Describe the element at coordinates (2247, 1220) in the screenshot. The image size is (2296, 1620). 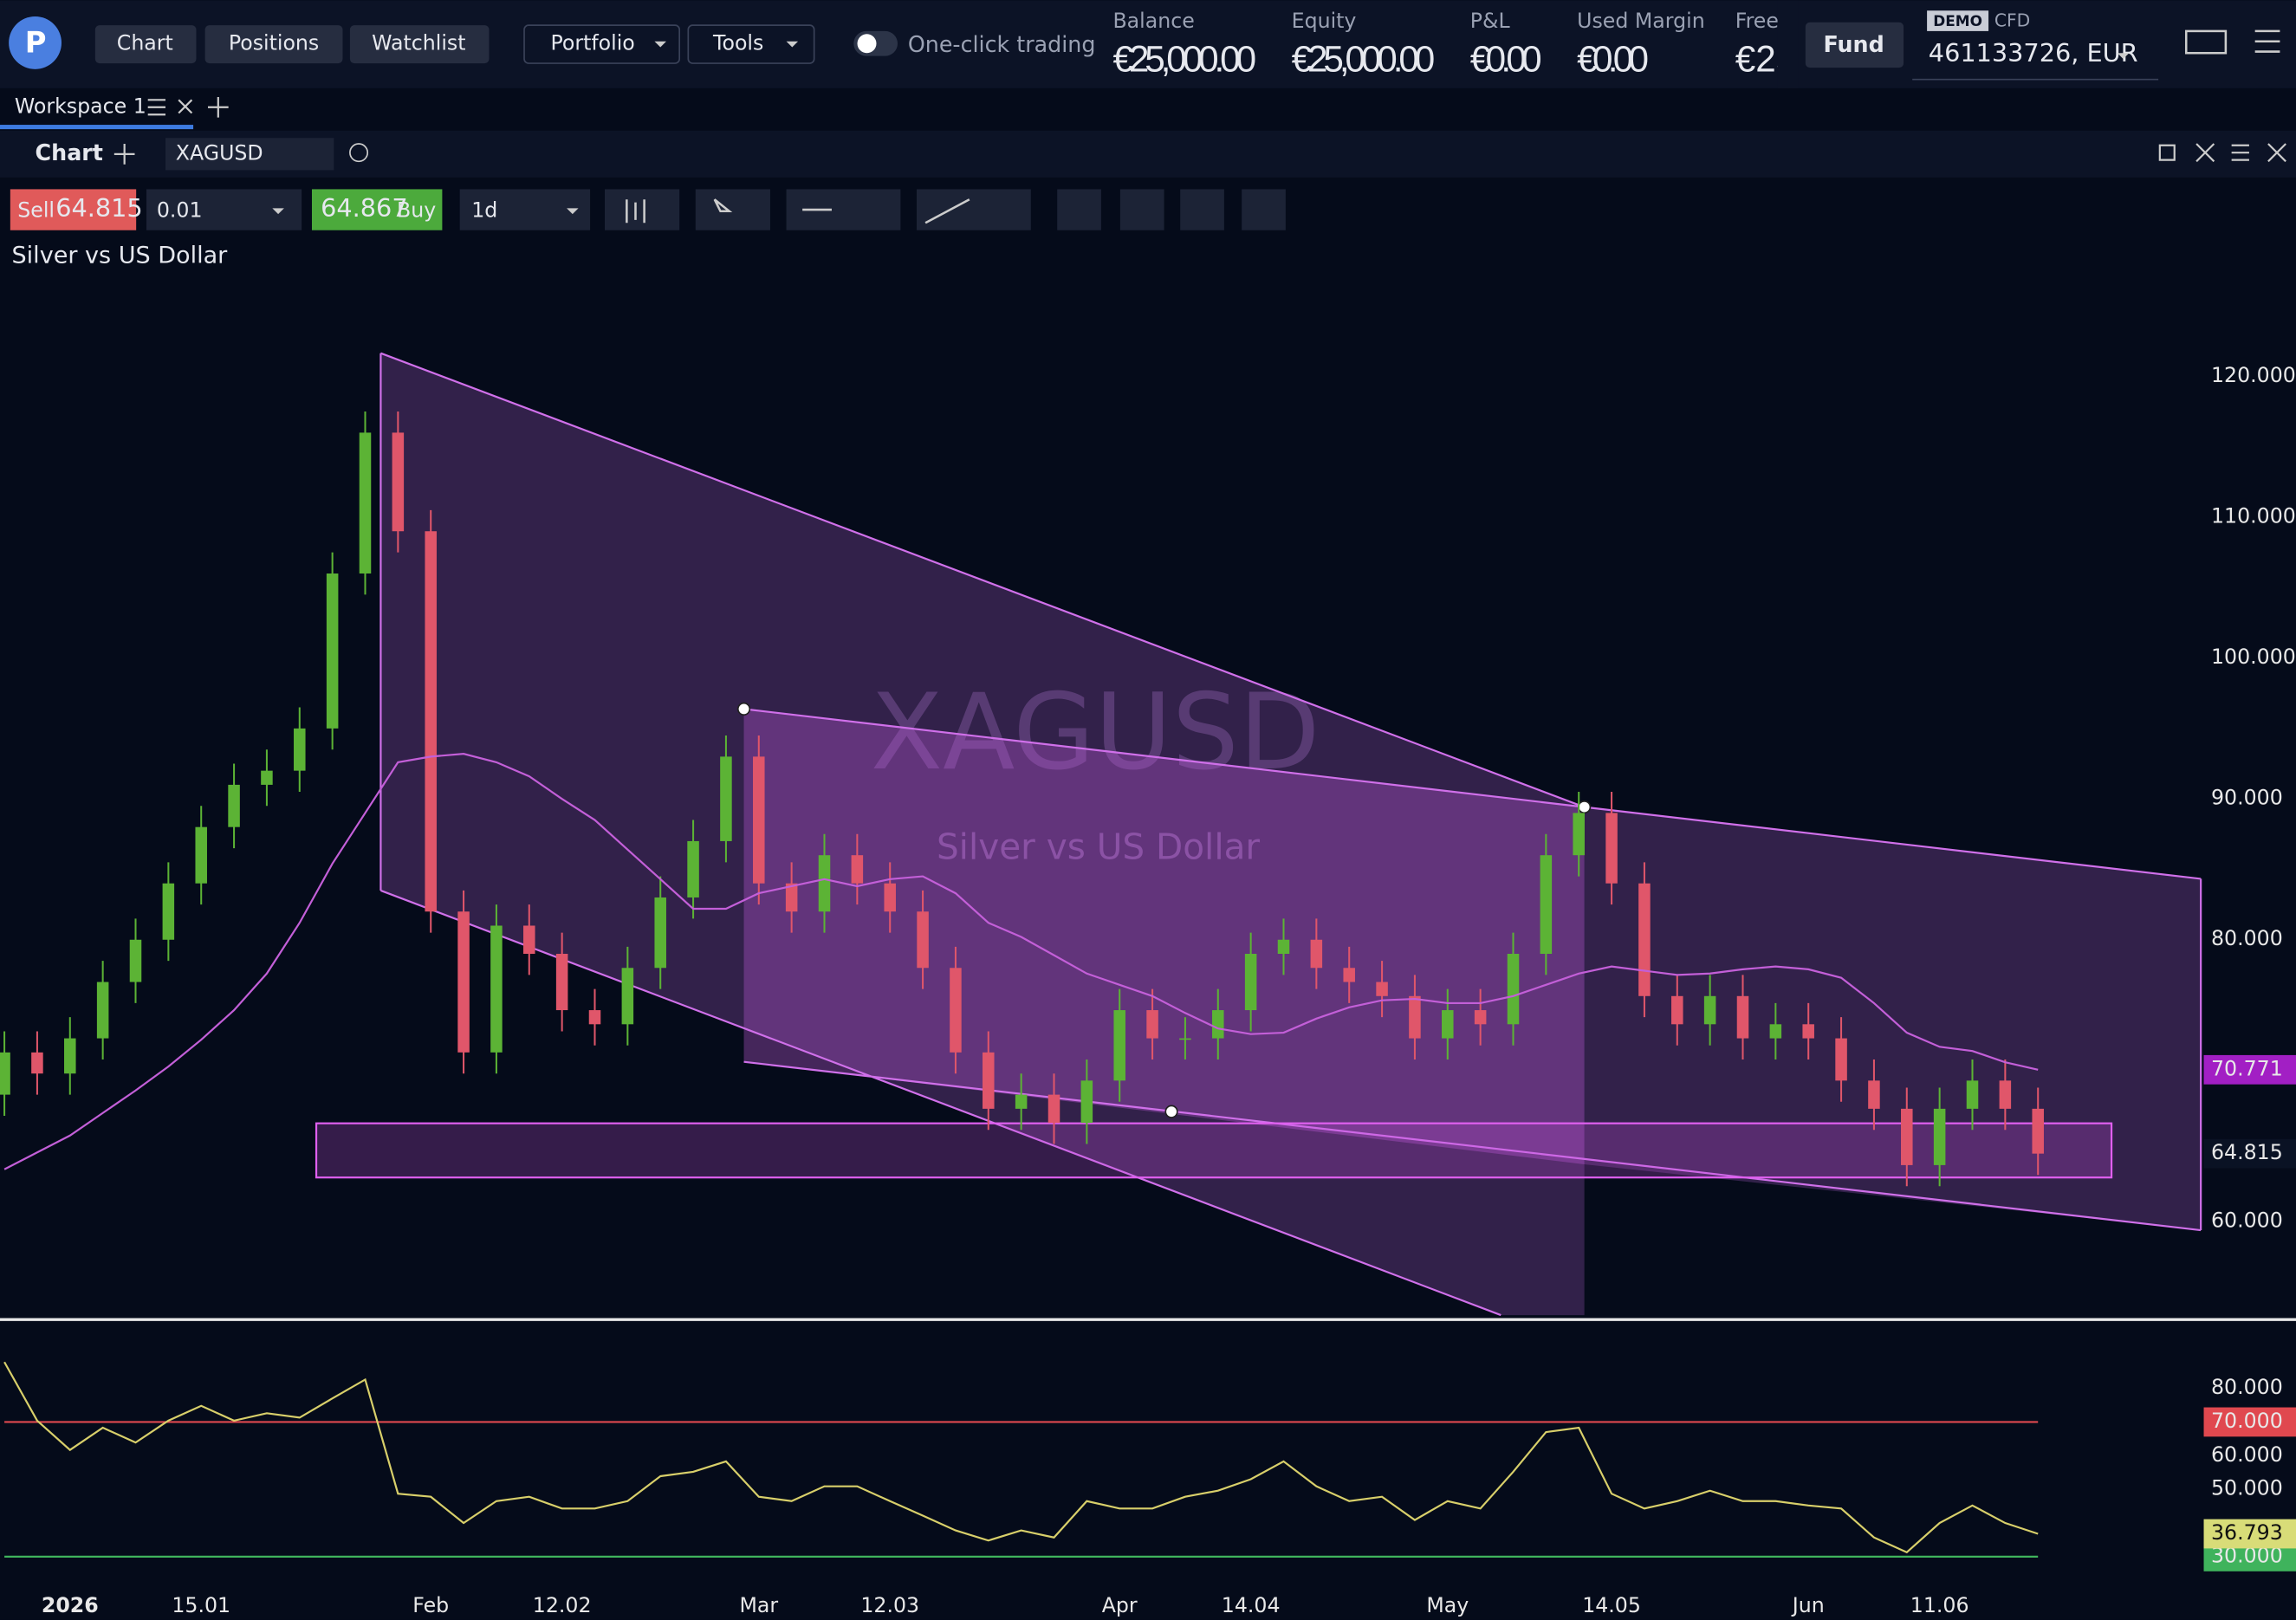
I see `y-tick-label: 60.000` at that location.